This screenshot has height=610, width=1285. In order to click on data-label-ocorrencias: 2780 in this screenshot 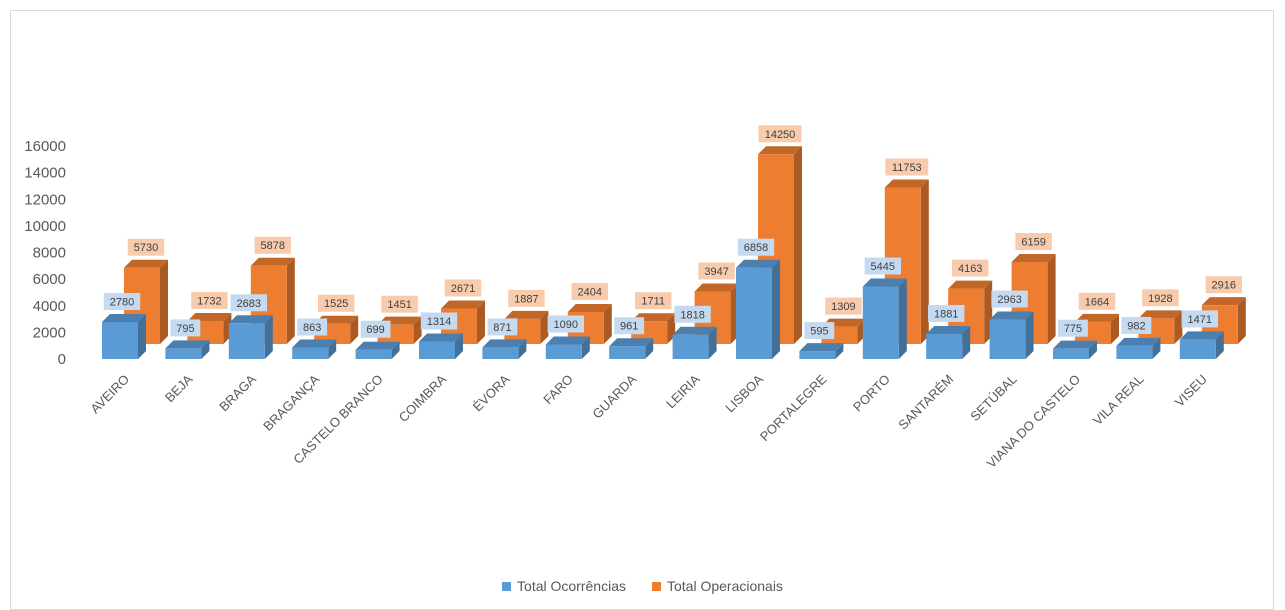, I will do `click(122, 301)`.